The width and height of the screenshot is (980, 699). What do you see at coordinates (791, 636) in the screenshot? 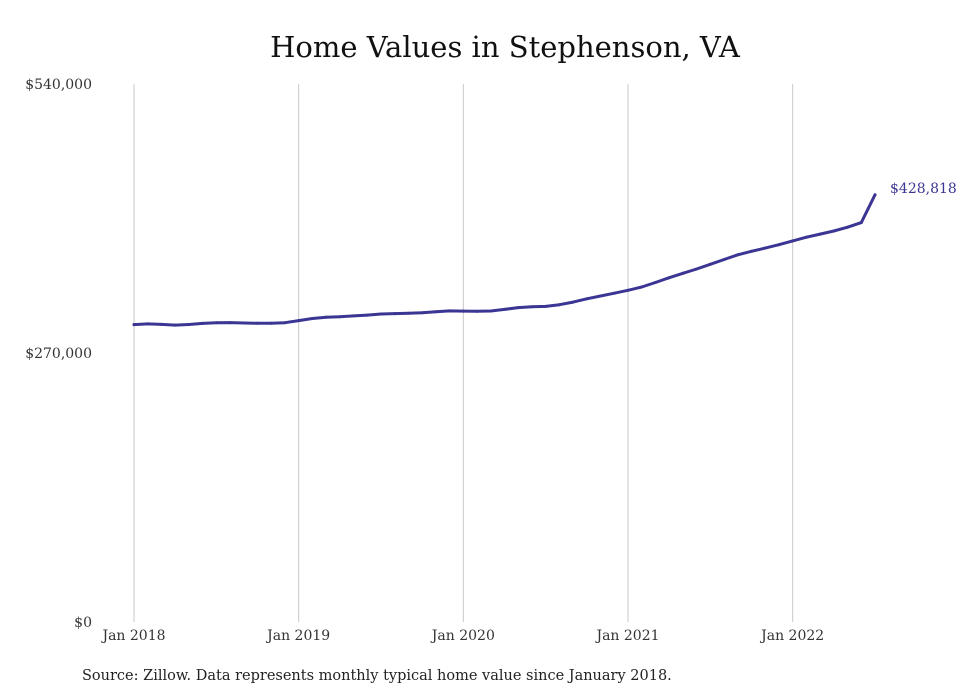
I see `x-tick-label: Jan 2022` at bounding box center [791, 636].